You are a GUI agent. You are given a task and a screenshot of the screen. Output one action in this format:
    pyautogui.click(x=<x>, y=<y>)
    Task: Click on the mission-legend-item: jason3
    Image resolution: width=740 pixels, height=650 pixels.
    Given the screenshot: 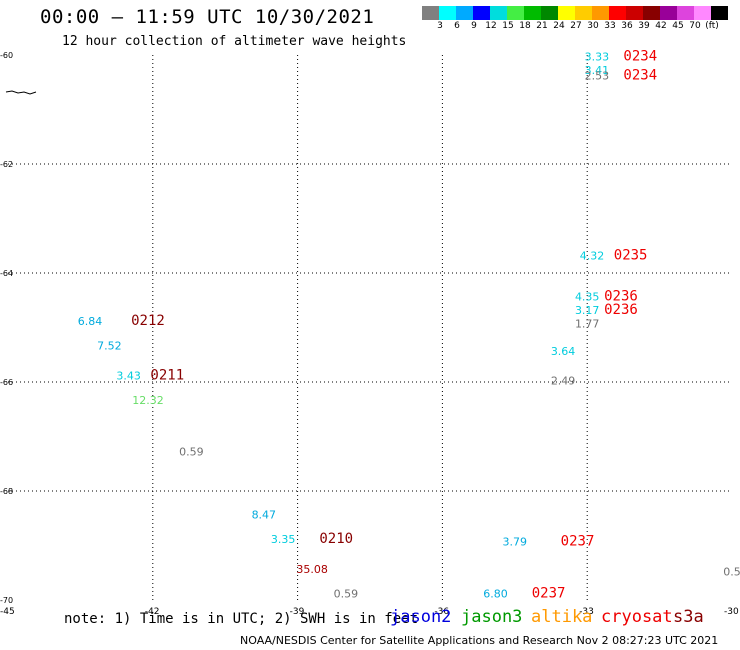 What is the action you would take?
    pyautogui.click(x=492, y=617)
    